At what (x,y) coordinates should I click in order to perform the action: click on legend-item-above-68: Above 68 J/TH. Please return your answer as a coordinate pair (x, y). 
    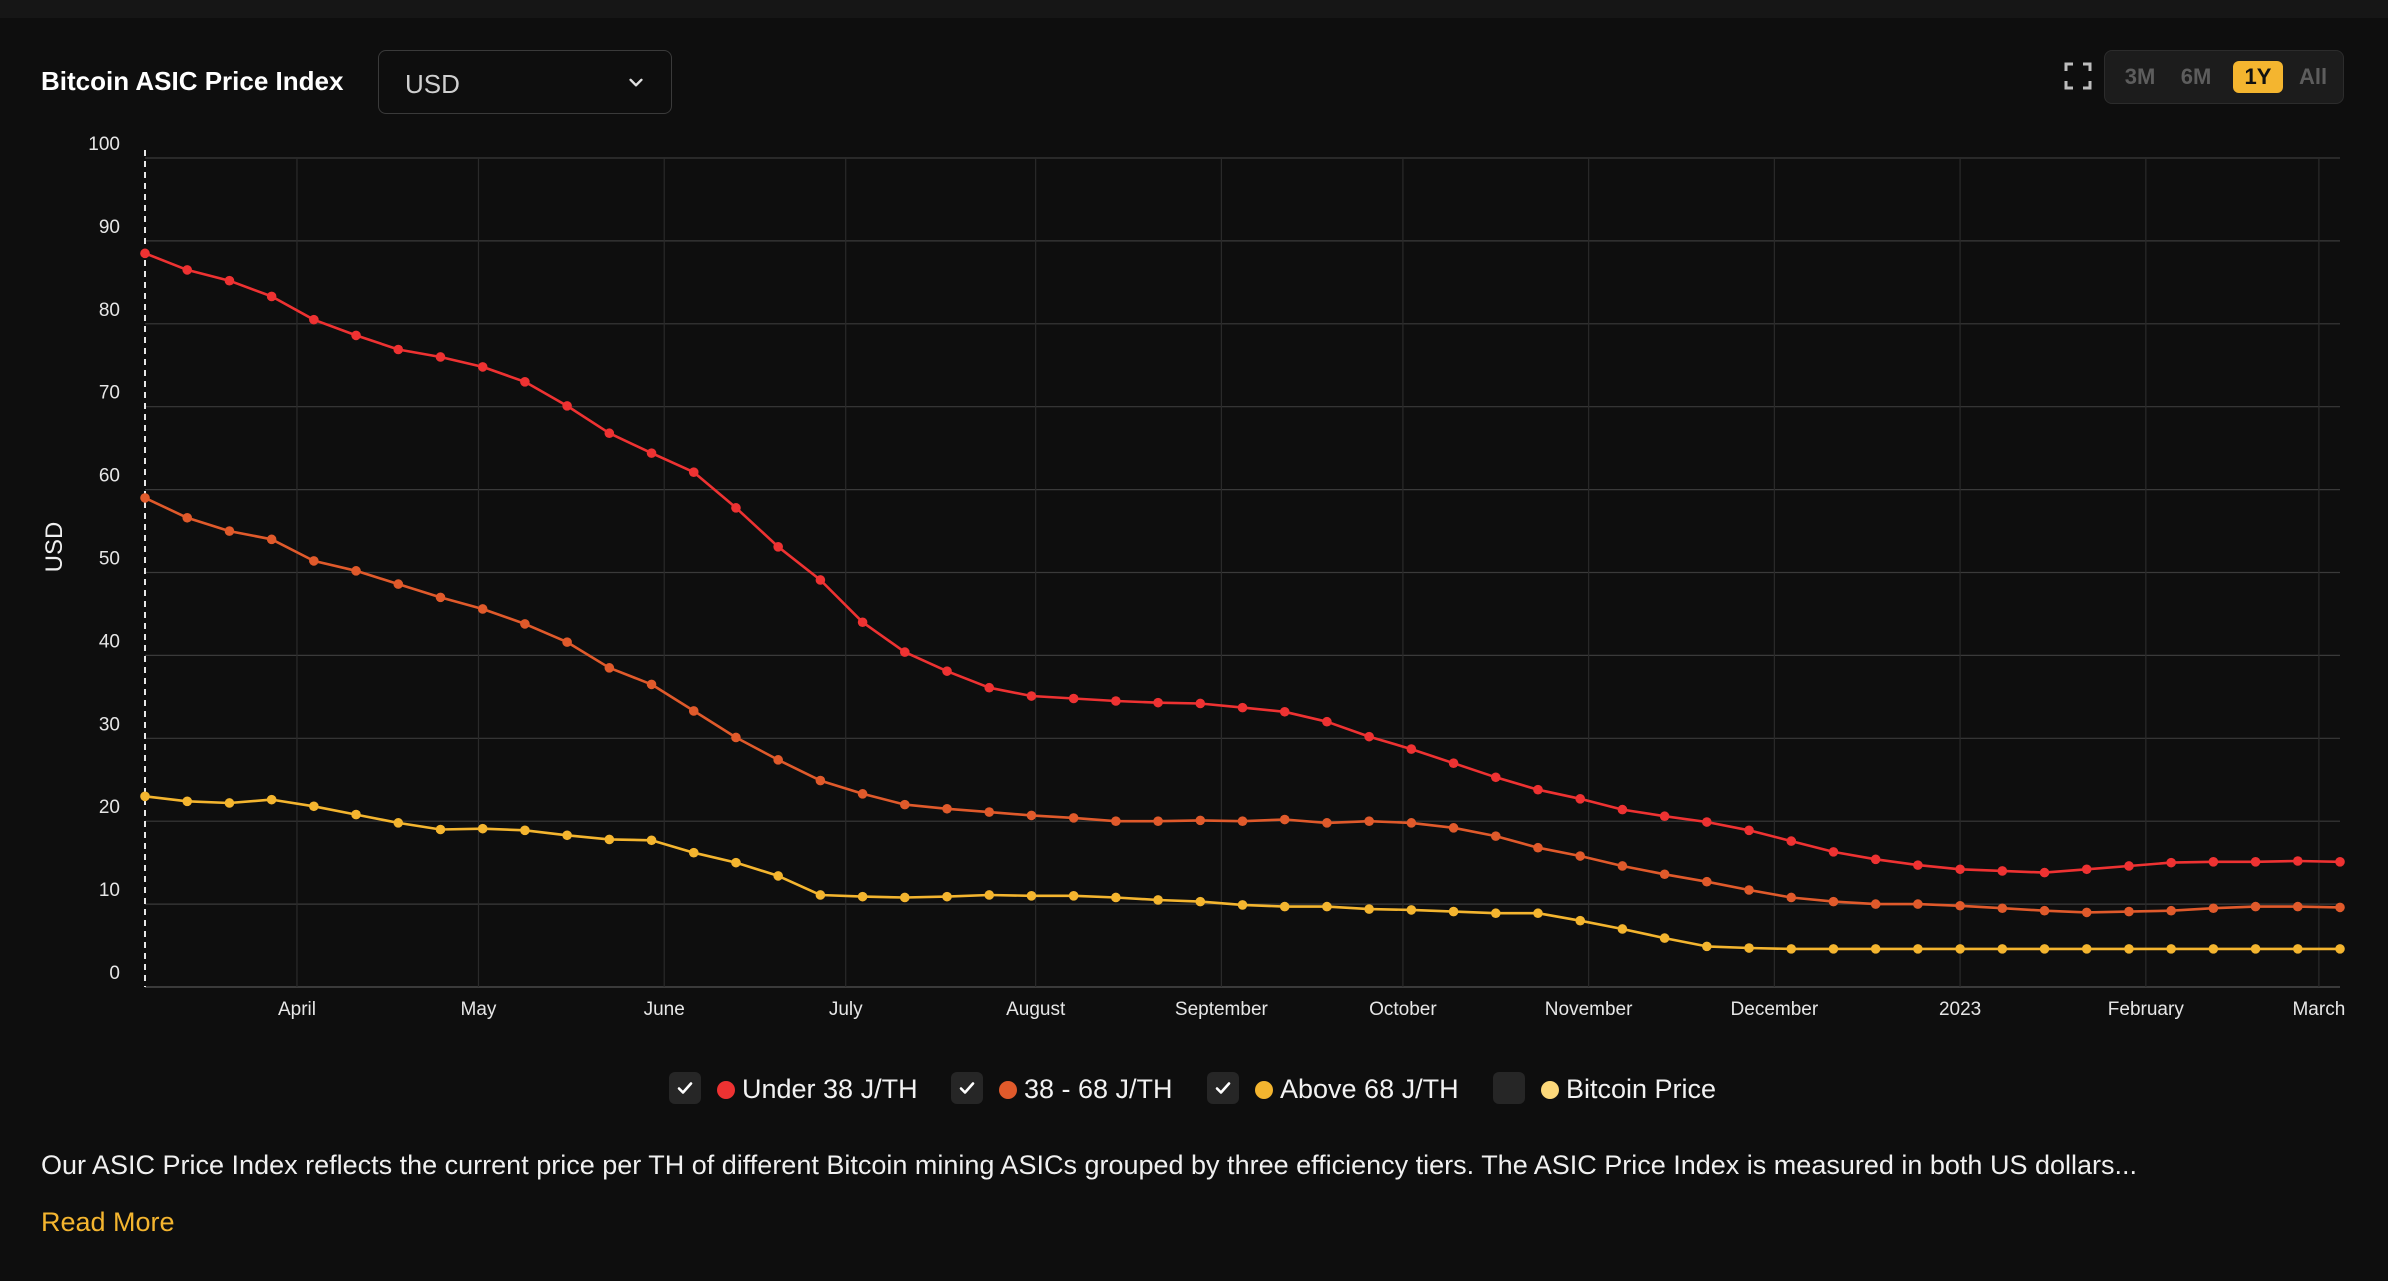
    Looking at the image, I should click on (1337, 1090).